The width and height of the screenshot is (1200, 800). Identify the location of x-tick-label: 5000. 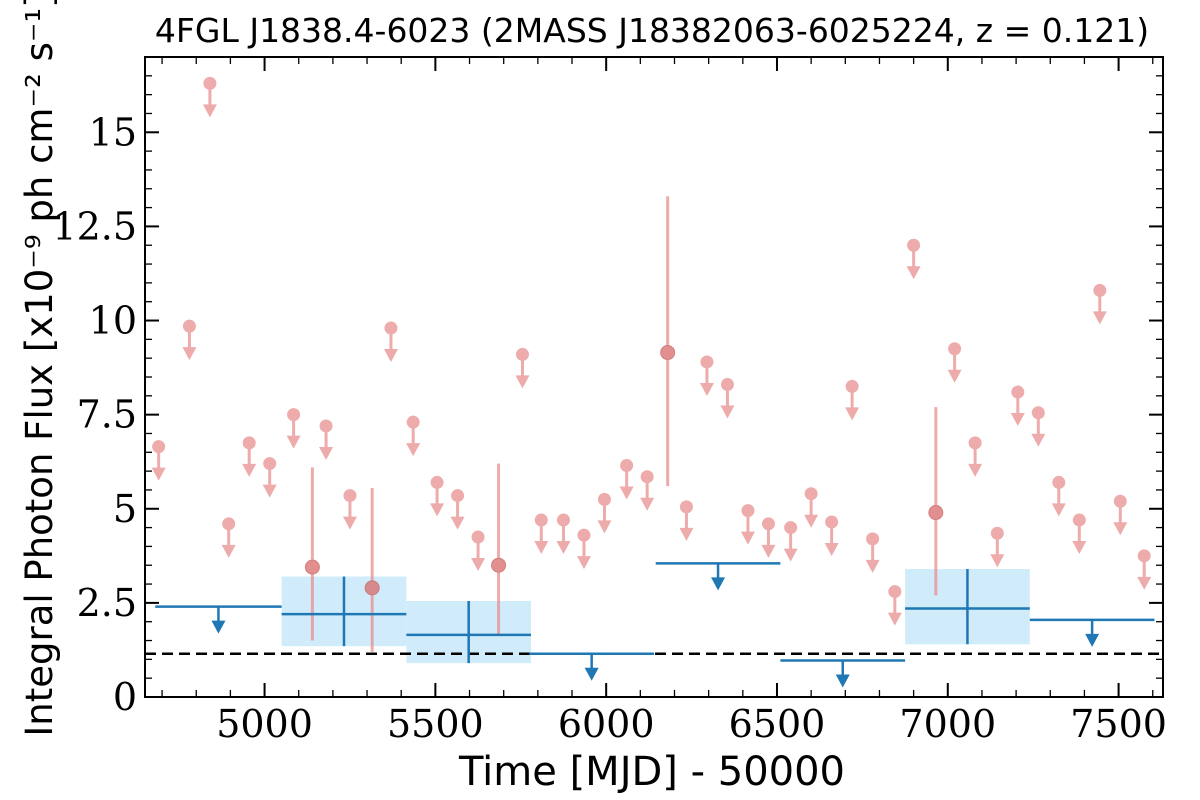
(264, 724).